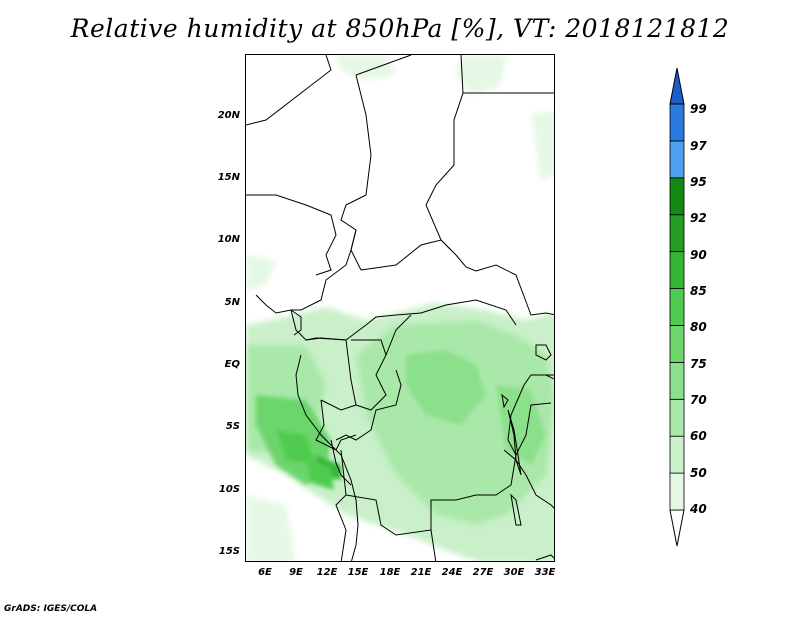 This screenshot has width=800, height=618. I want to click on lon-label: 33E, so click(545, 572).